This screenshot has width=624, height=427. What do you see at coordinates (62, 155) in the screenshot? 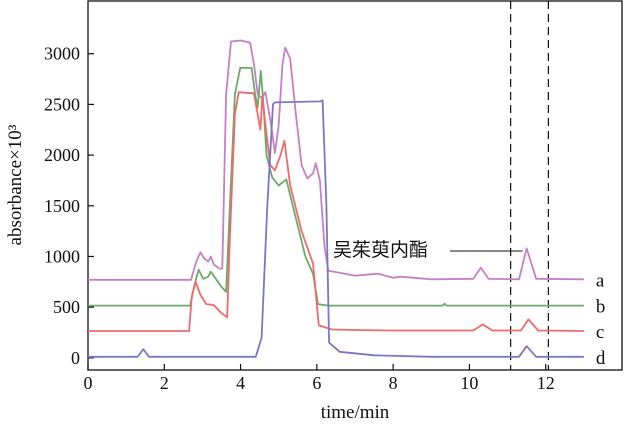
I see `y-tick-label: 2000` at bounding box center [62, 155].